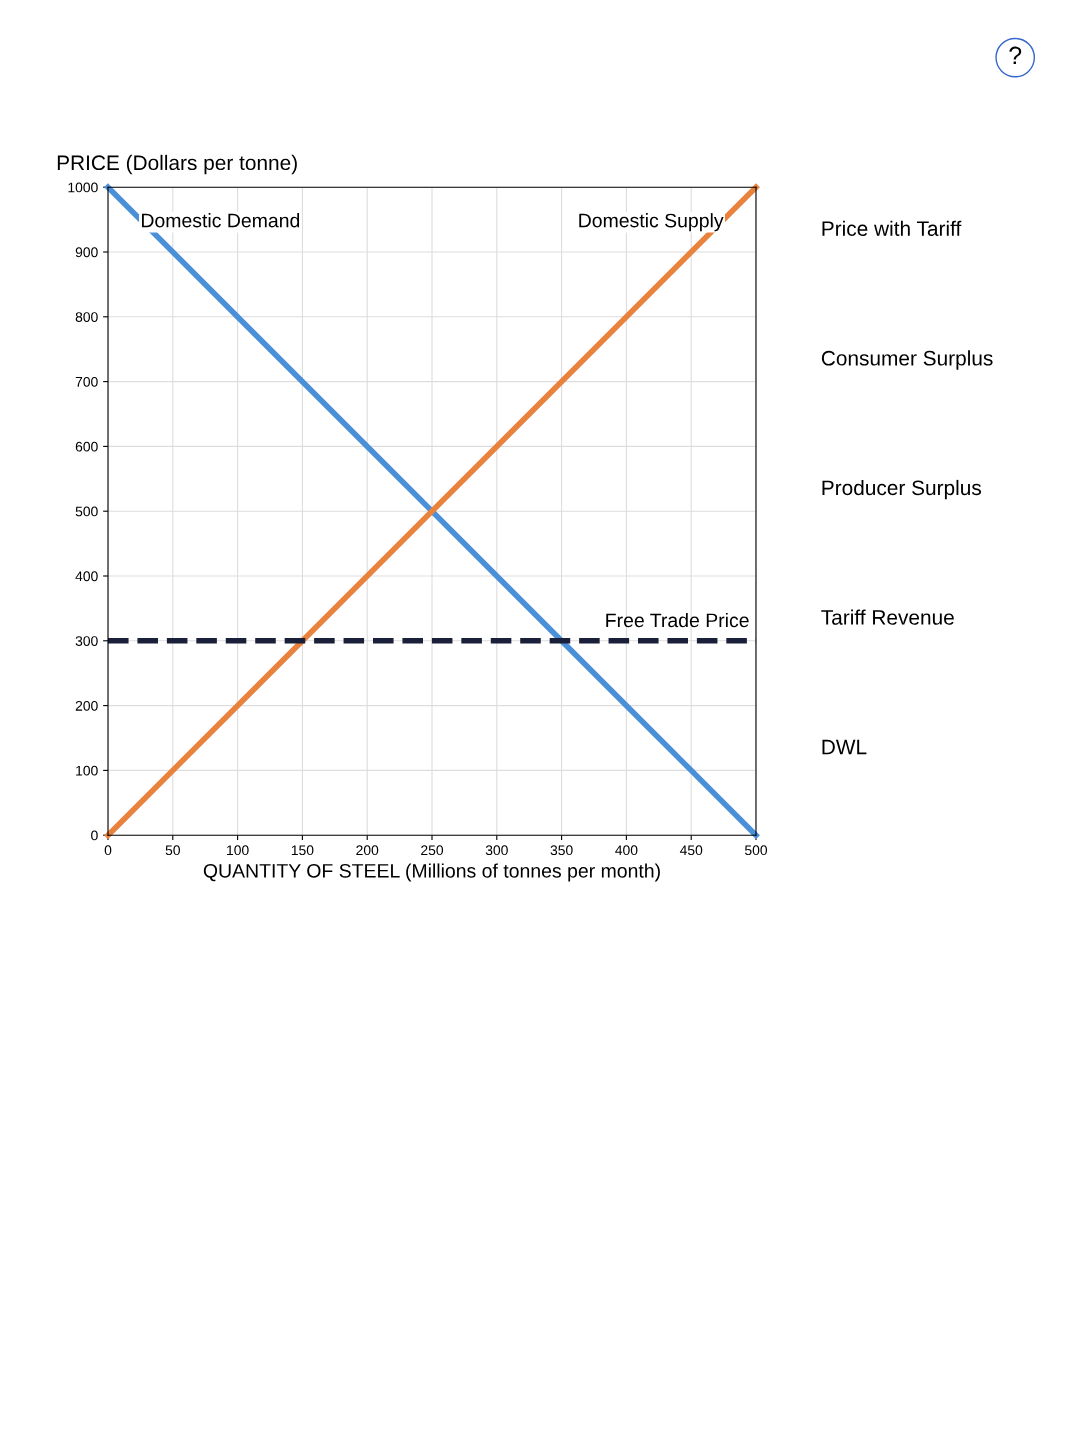 The width and height of the screenshot is (1080, 1440). What do you see at coordinates (83, 187) in the screenshot?
I see `y-tick-label: 1000` at bounding box center [83, 187].